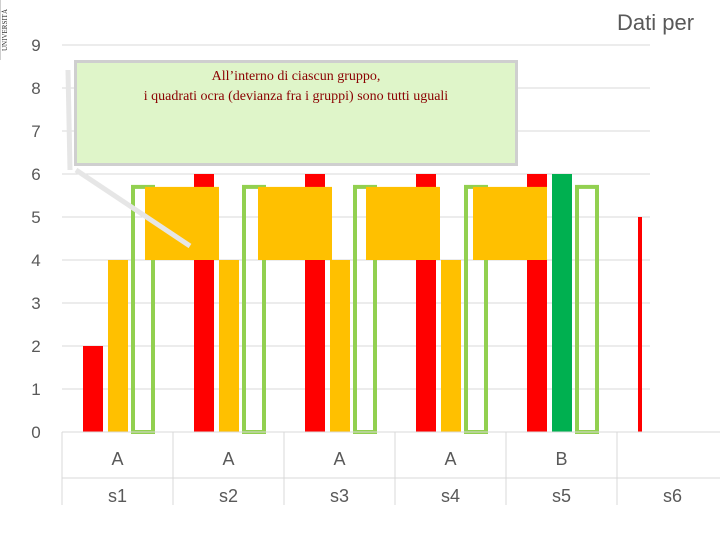 The width and height of the screenshot is (720, 540). Describe the element at coordinates (450, 496) in the screenshot. I see `category-label-s4: s4` at that location.